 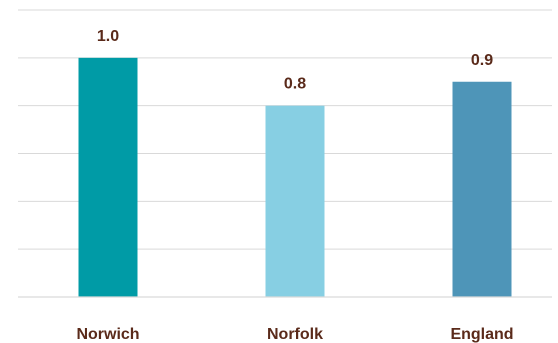 What do you see at coordinates (295, 201) in the screenshot?
I see `bar-norfolk` at bounding box center [295, 201].